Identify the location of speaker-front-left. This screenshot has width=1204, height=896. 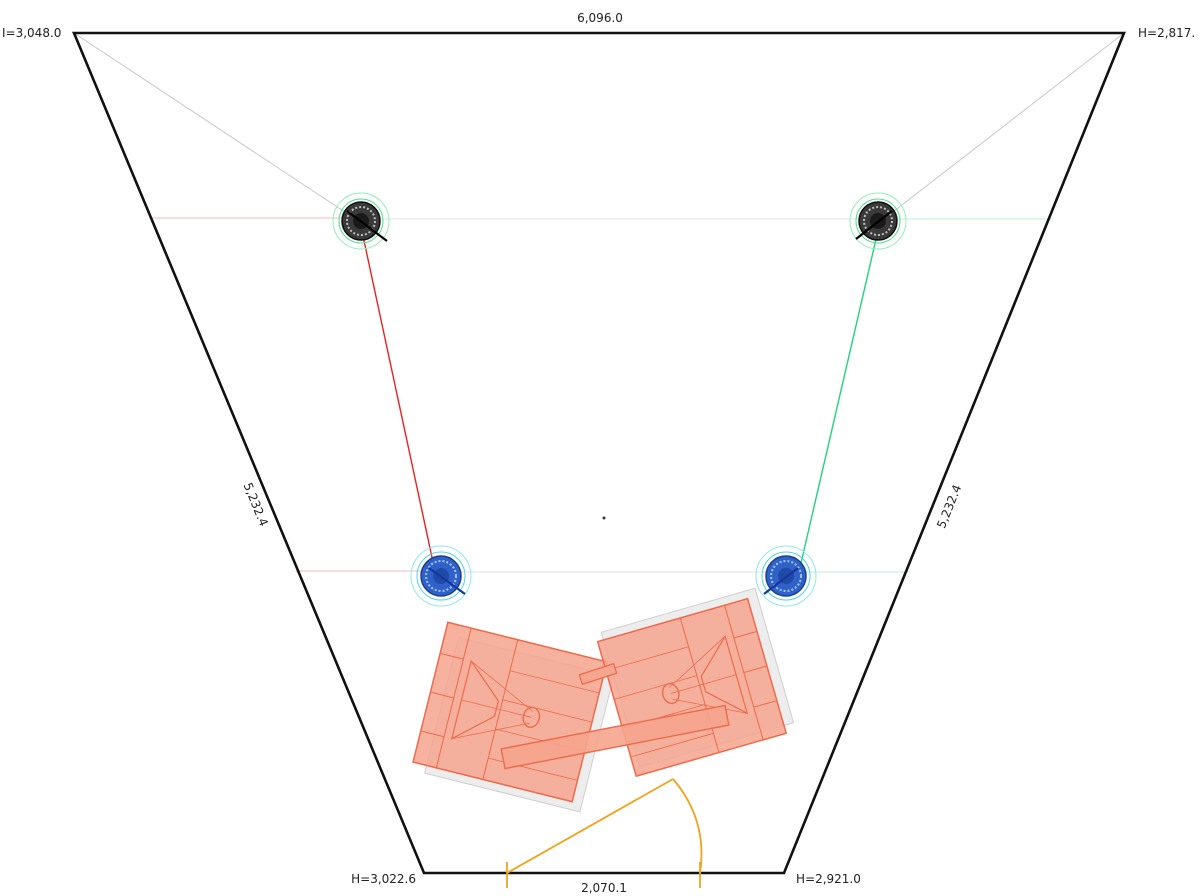
(361, 221).